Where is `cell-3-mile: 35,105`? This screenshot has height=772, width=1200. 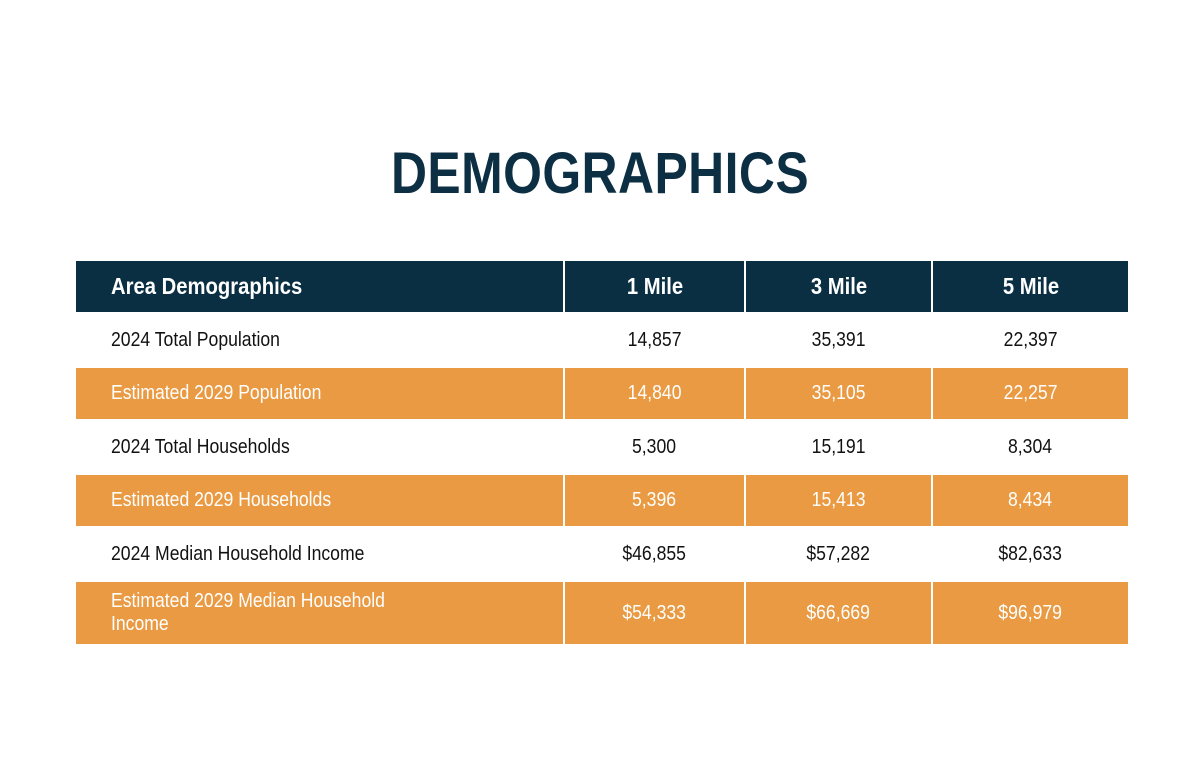 cell-3-mile: 35,105 is located at coordinates (839, 393).